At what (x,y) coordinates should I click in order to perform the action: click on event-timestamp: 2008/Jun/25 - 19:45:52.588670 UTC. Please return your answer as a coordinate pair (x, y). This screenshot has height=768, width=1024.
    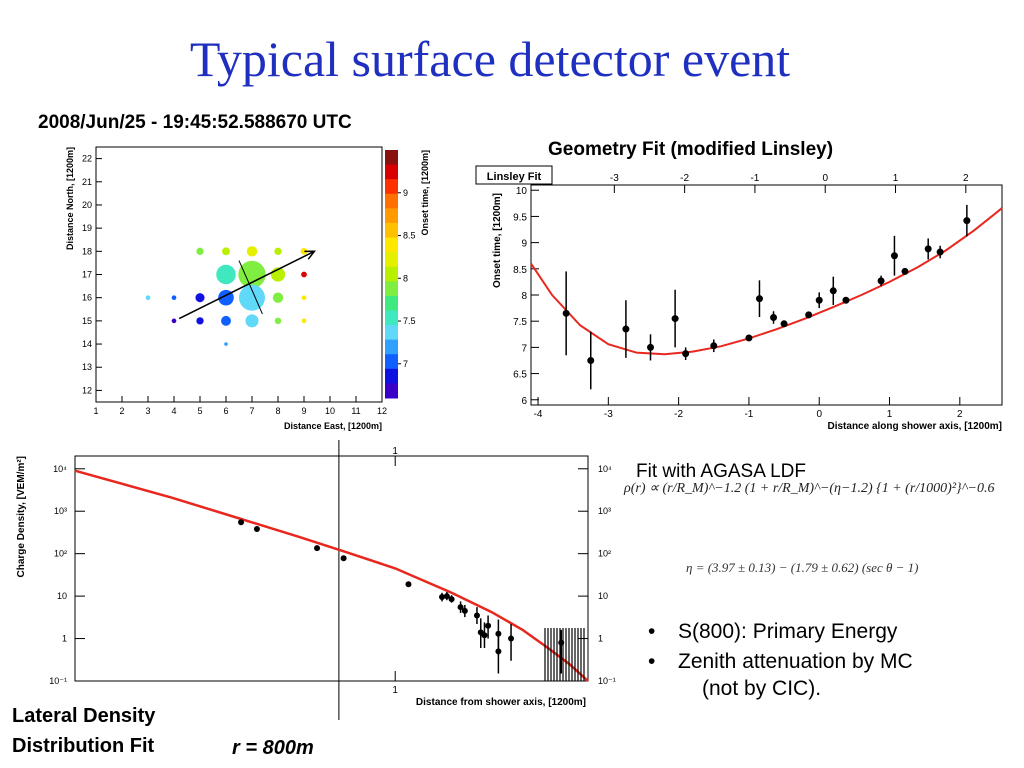
    Looking at the image, I should click on (195, 122).